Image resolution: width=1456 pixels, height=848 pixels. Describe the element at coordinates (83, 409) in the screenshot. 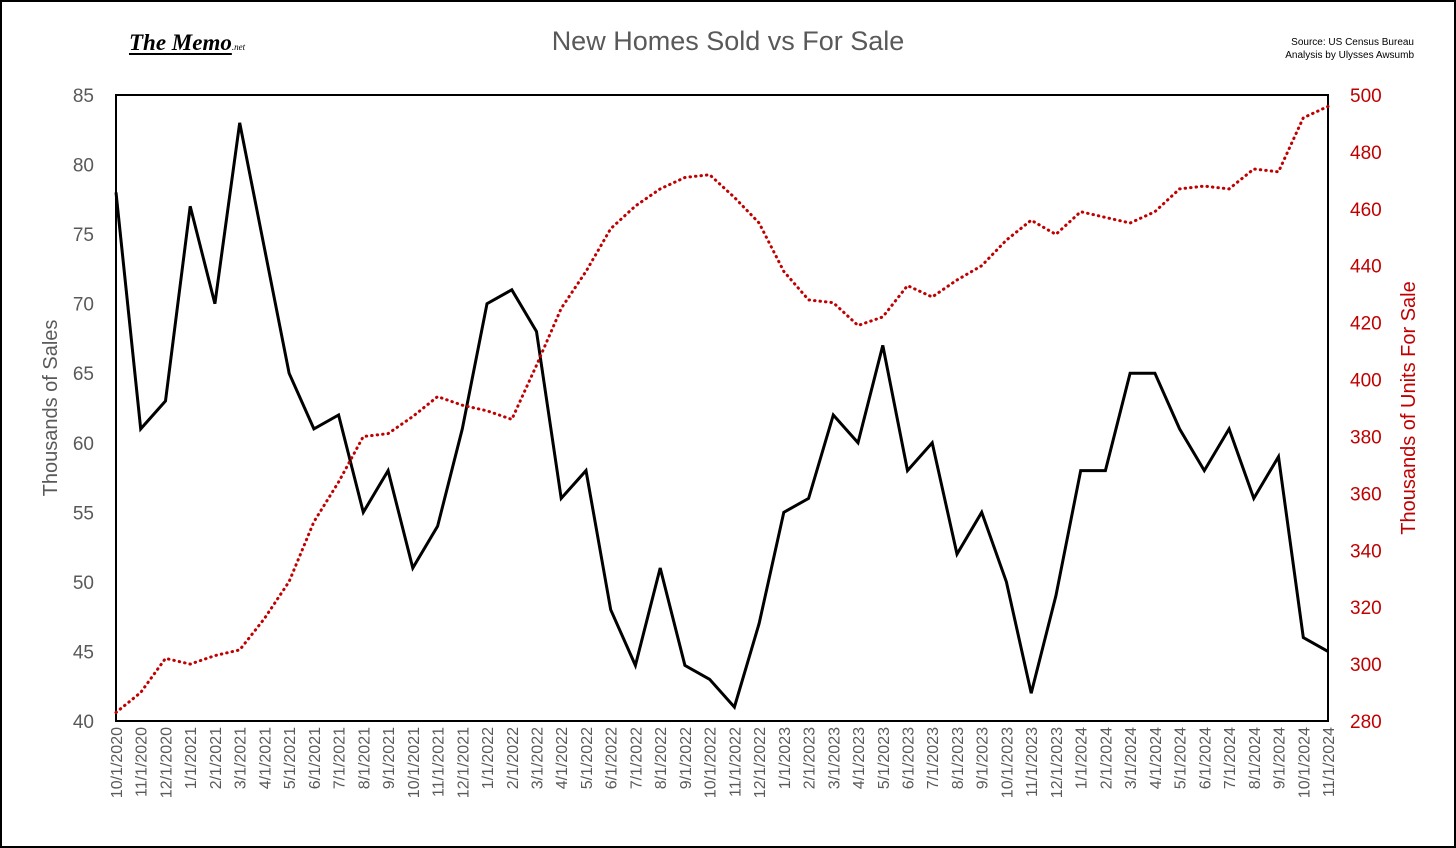

I see `left-axis-ticks: 40 45 50 55 60 65 70 75 80 85` at that location.